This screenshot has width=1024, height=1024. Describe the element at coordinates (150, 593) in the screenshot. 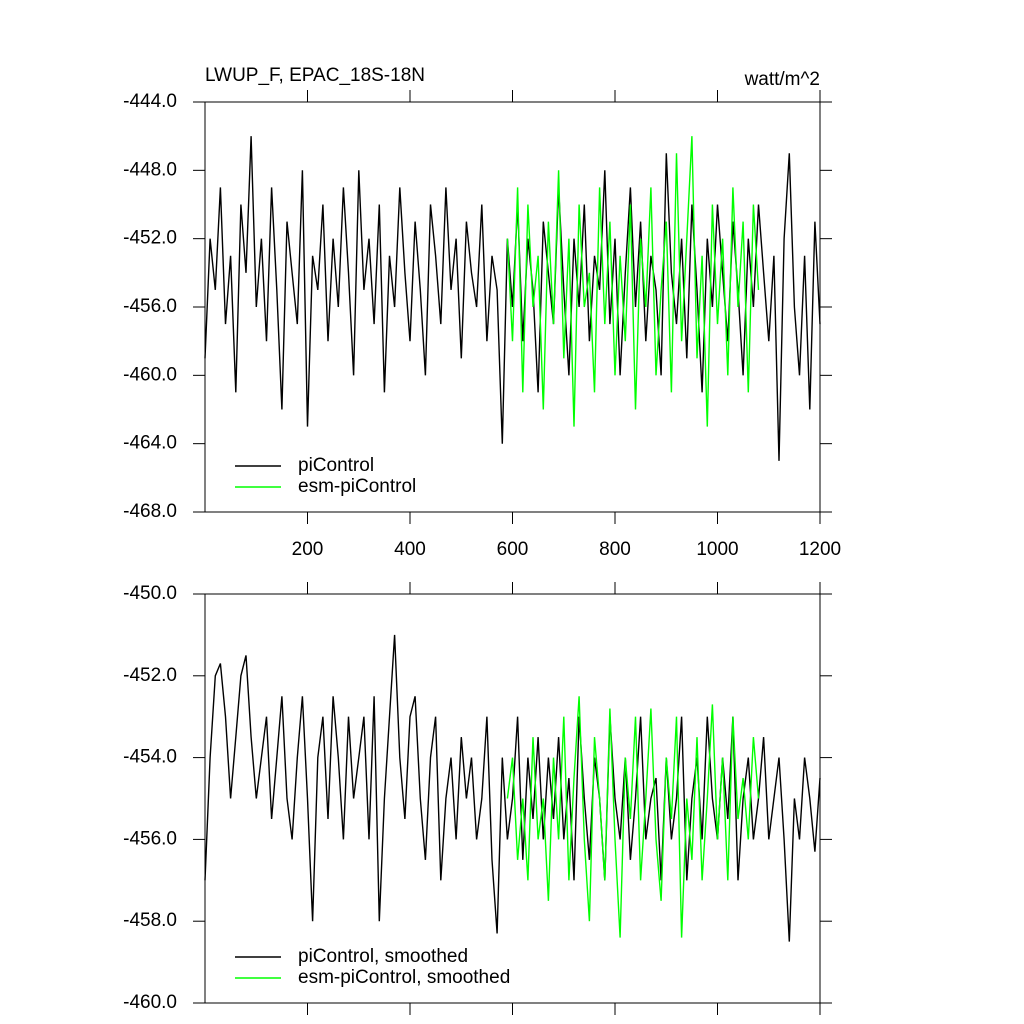

I see `y-tick-label: -450.0` at that location.